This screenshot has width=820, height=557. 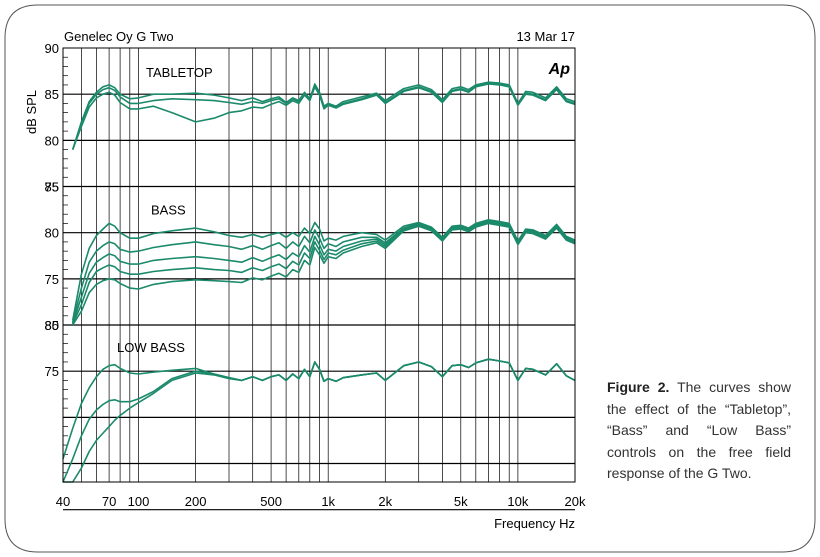 I want to click on chart-title: Genelec Oy G Two, so click(x=119, y=36).